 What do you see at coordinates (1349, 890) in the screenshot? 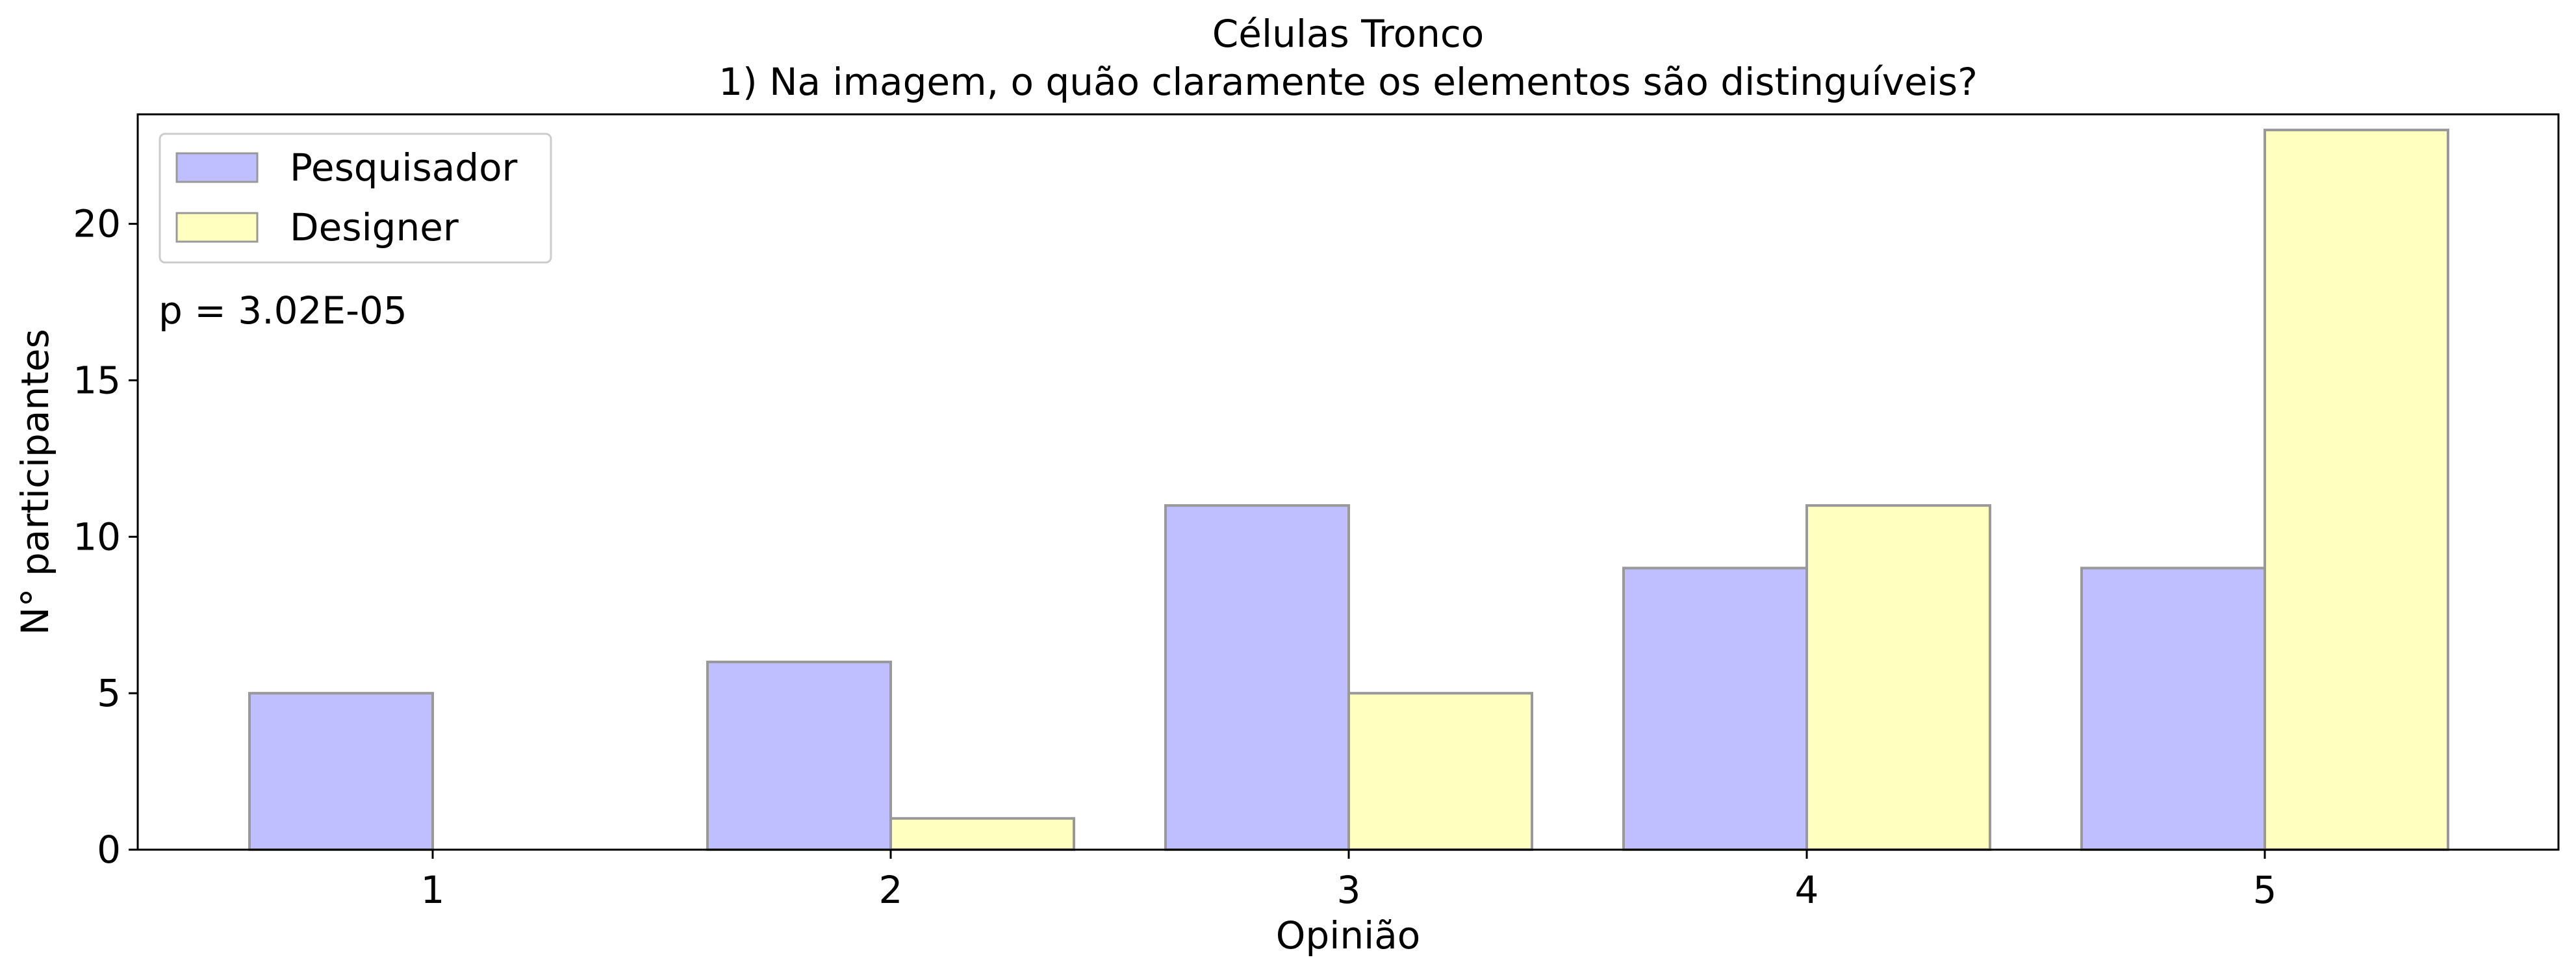
I see `x-tick-label: 3` at bounding box center [1349, 890].